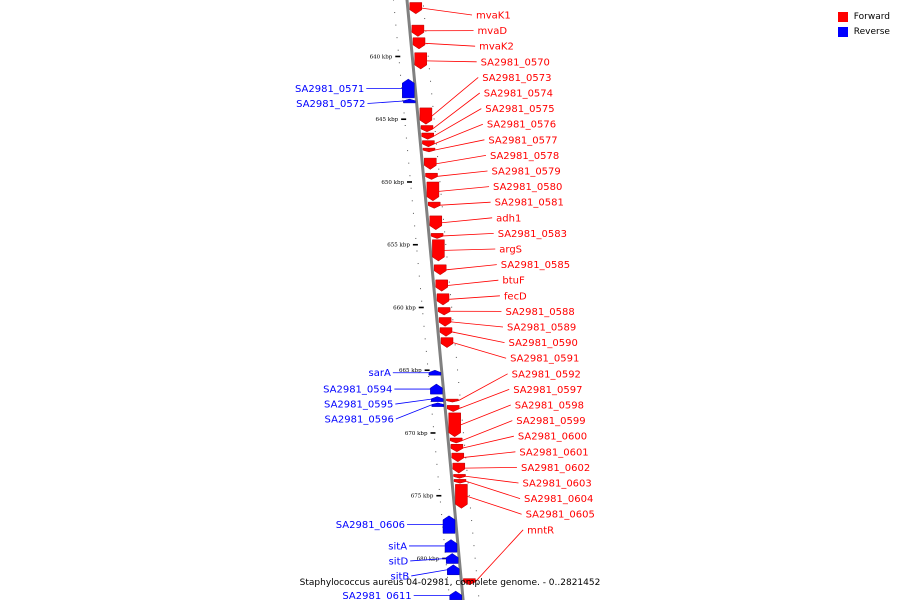  What do you see at coordinates (519, 109) in the screenshot?
I see `gene-label: SA2981_0575` at bounding box center [519, 109].